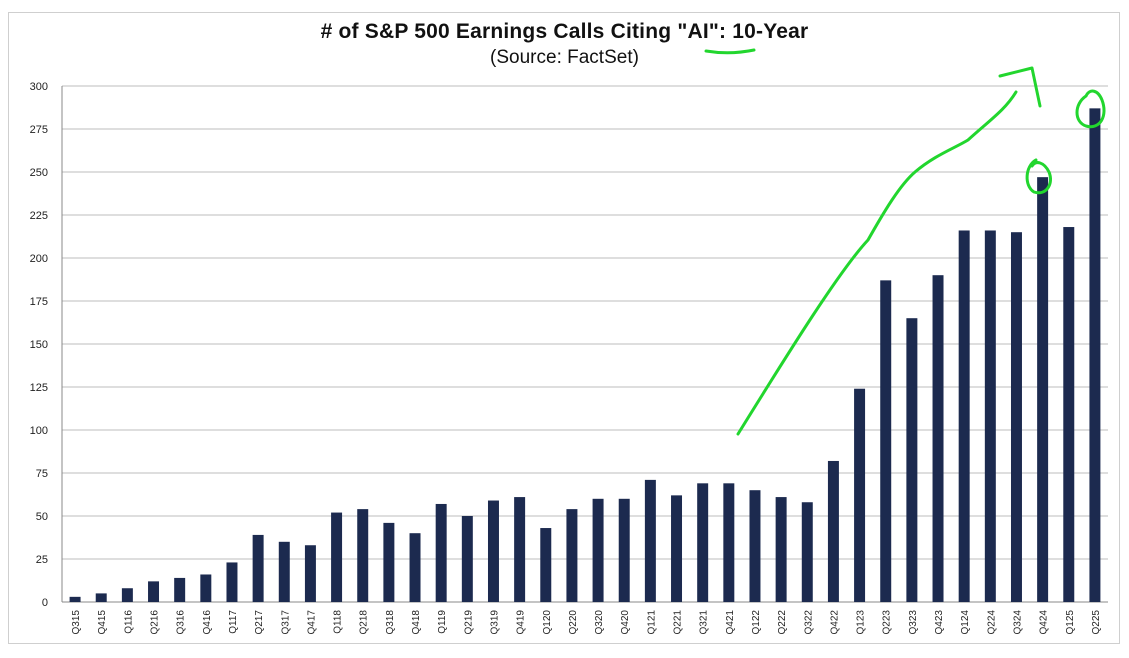 This screenshot has height=658, width=1129. What do you see at coordinates (389, 562) in the screenshot?
I see `bar-Q318` at bounding box center [389, 562].